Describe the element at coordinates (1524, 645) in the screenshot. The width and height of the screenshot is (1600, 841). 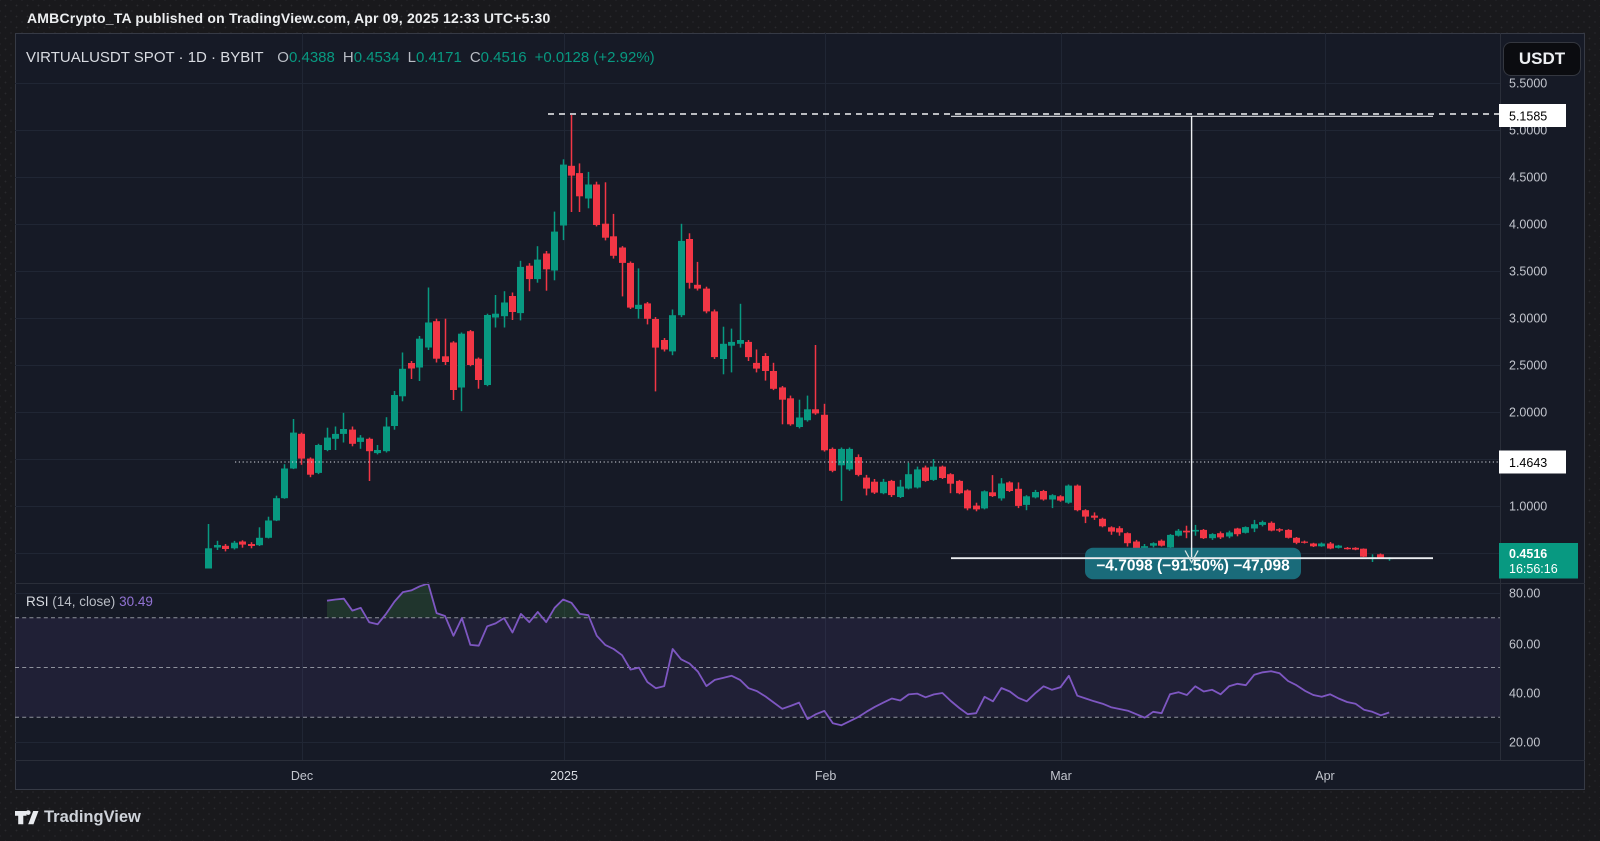
I see `svg-text: 60.00` at that location.